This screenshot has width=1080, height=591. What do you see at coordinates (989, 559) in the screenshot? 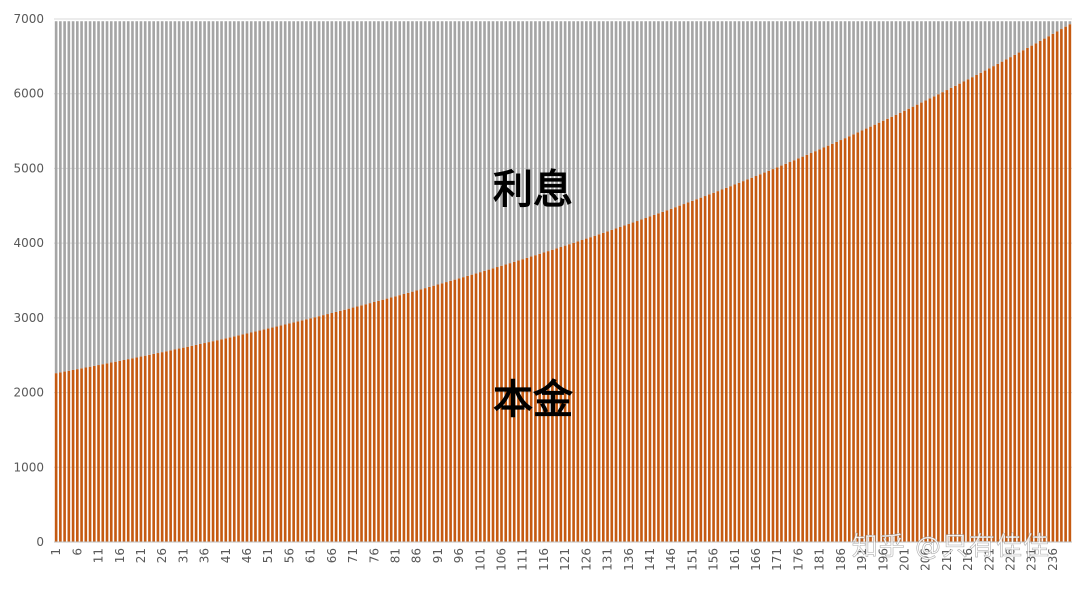
I see `x-tick-label: 221` at bounding box center [989, 559].